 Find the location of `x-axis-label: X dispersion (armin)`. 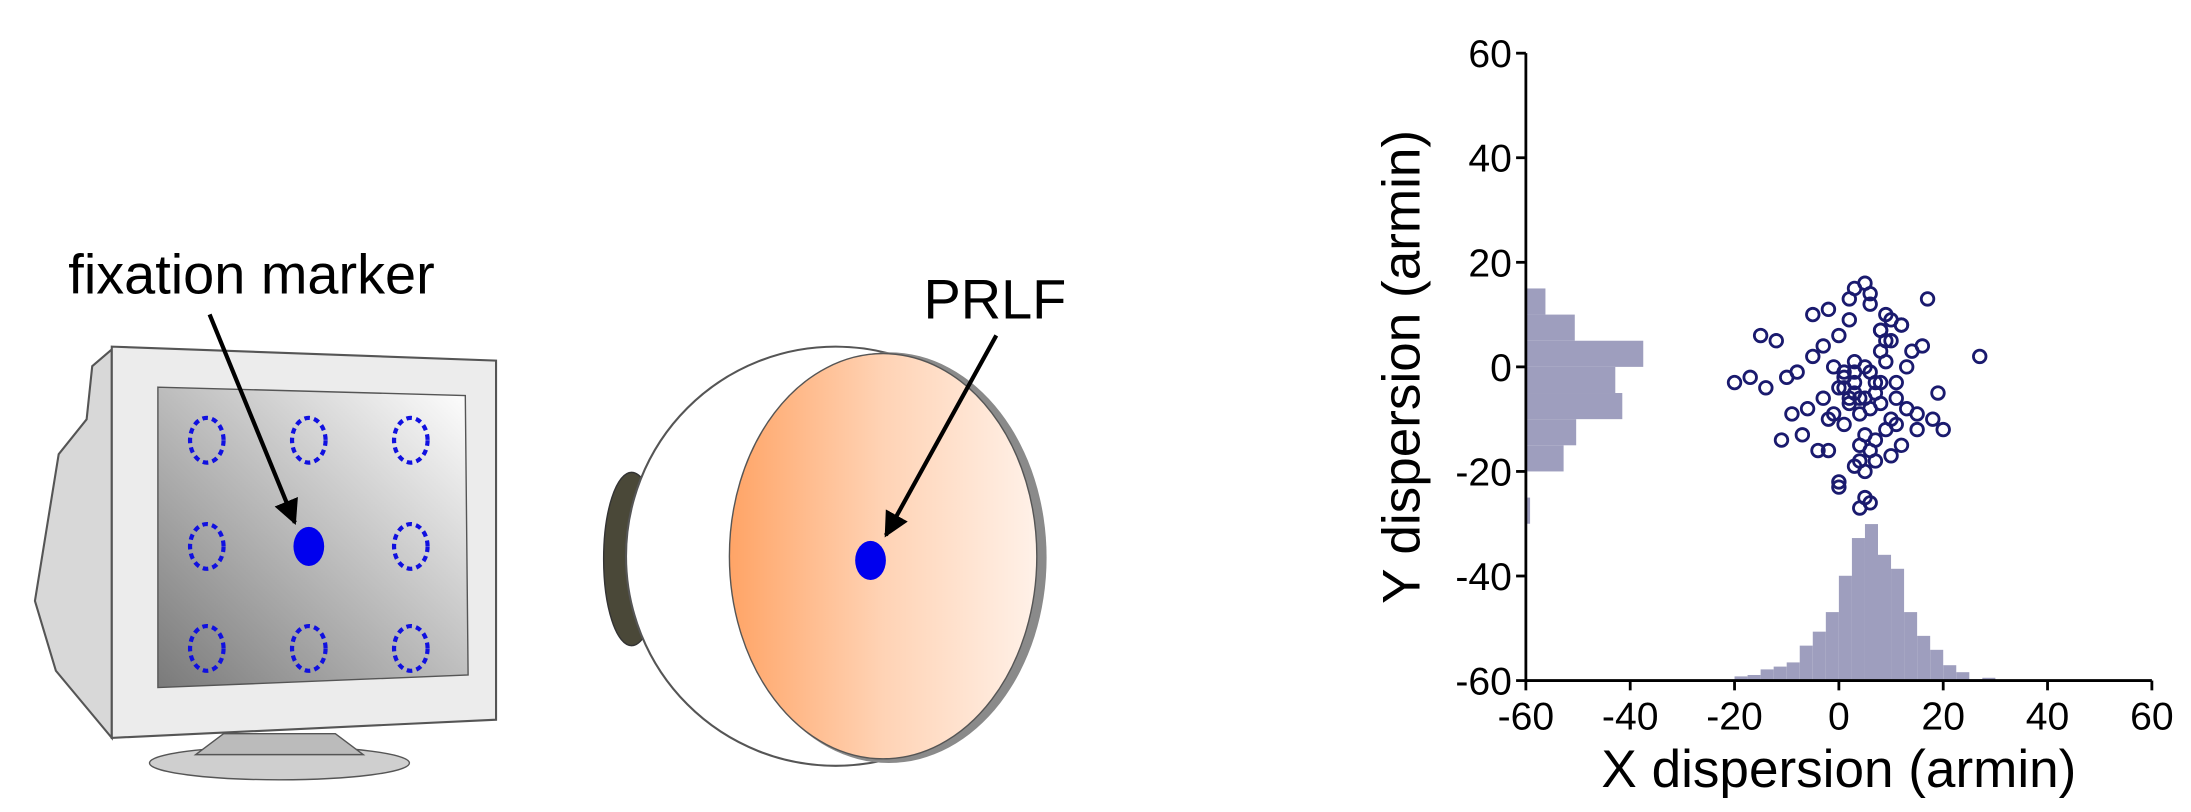

x-axis-label: X dispersion (armin) is located at coordinates (1838, 769).